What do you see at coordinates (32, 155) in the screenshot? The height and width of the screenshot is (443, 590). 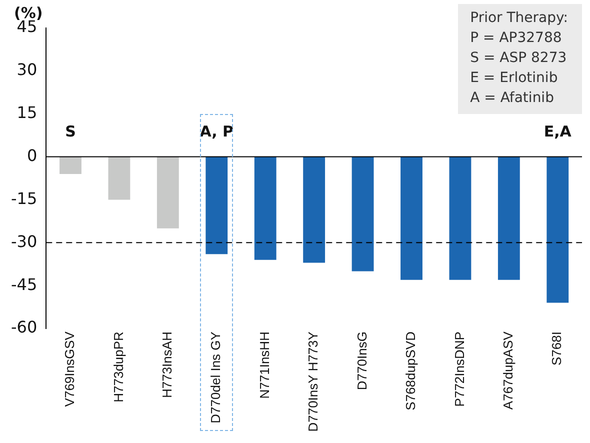 I see `y-tick-label: 0` at bounding box center [32, 155].